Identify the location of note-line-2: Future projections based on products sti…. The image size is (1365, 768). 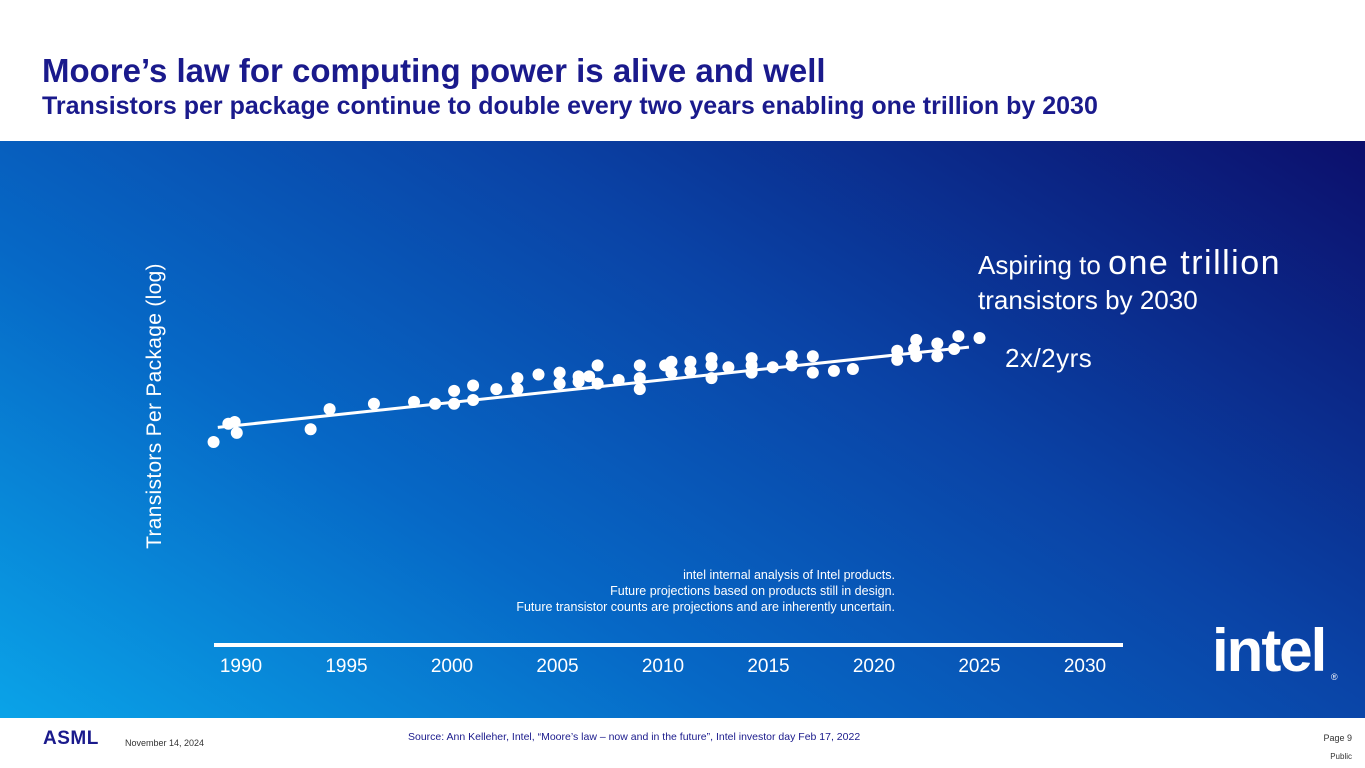
(752, 591).